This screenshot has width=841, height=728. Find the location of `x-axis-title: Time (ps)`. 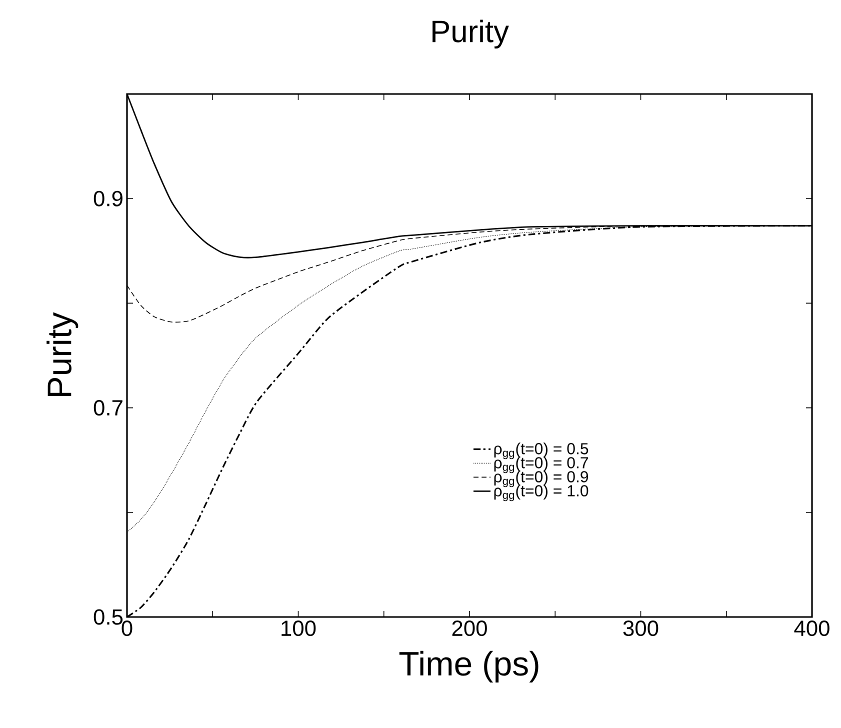

x-axis-title: Time (ps) is located at coordinates (468, 666).